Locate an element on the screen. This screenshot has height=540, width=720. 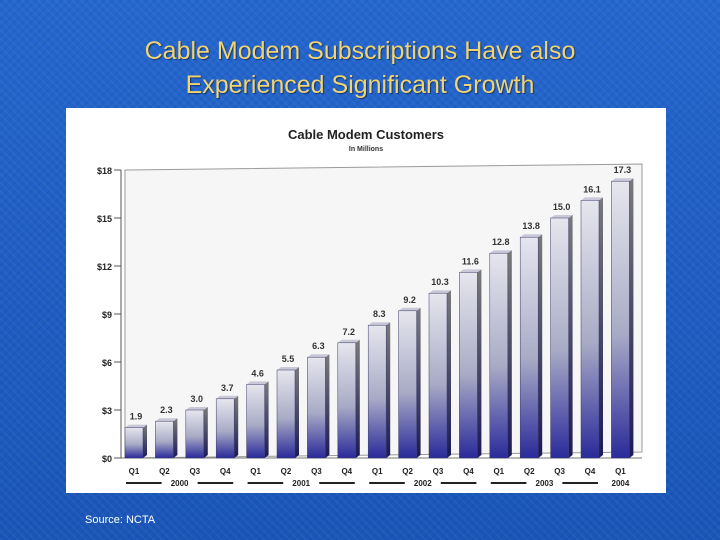
bar-value-label: 15.0 is located at coordinates (562, 207).